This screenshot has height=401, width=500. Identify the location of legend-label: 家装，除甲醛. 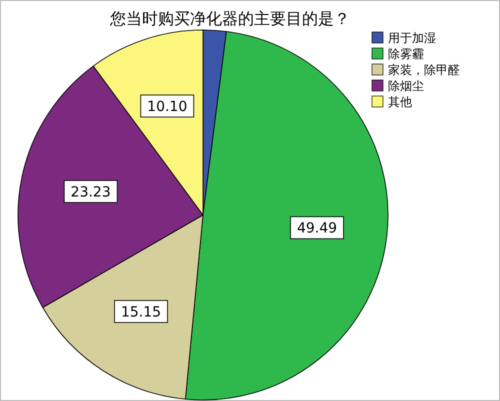
(424, 70).